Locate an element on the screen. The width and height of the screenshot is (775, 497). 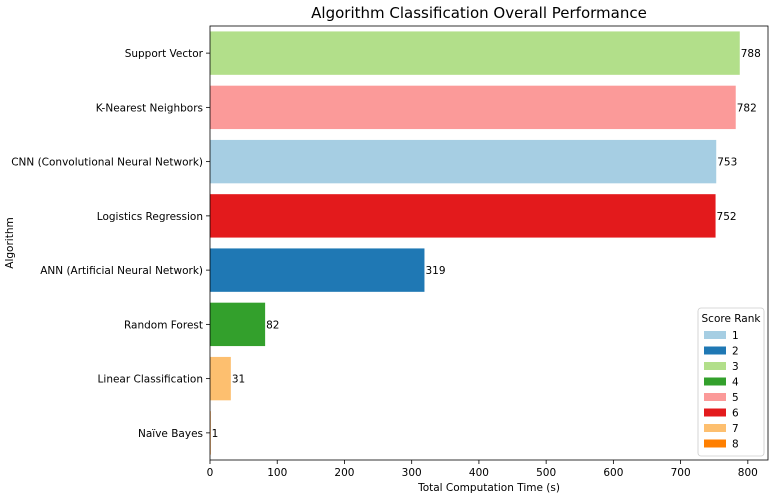
legend: Score Rank 1 2 3 4 5 6 7 8 is located at coordinates (731, 382).